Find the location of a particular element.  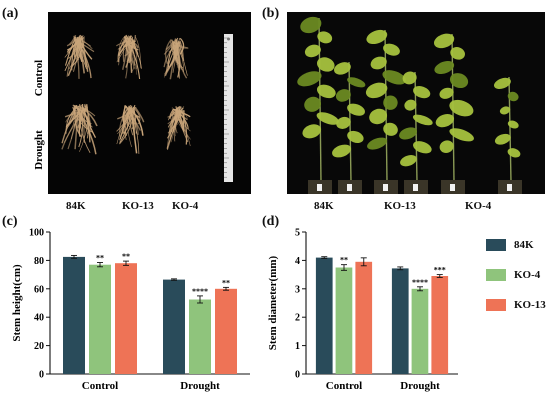

legend-entry: 84K is located at coordinates (518, 245).